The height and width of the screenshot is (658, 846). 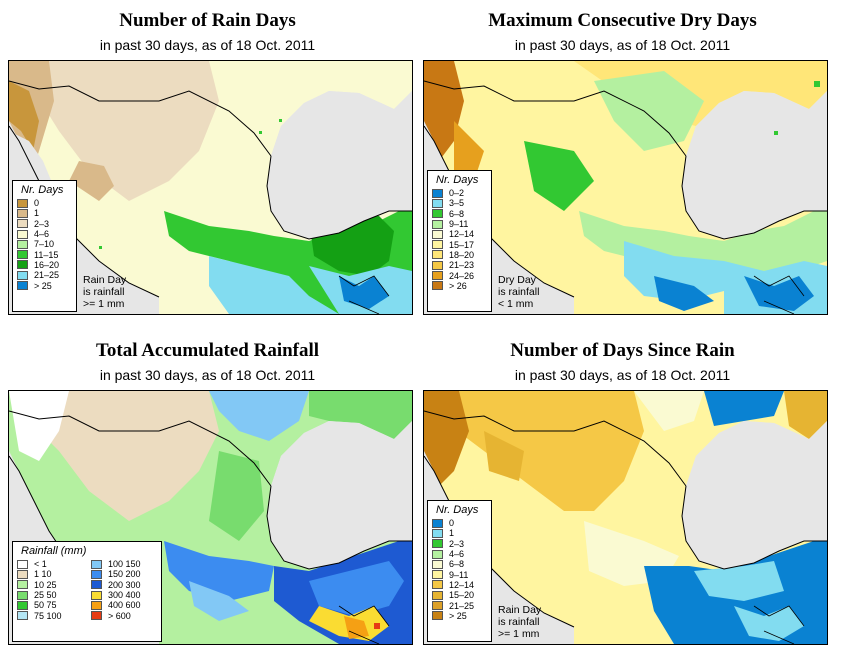 I want to click on panel-title: Number of Rain Days, so click(x=207, y=20).